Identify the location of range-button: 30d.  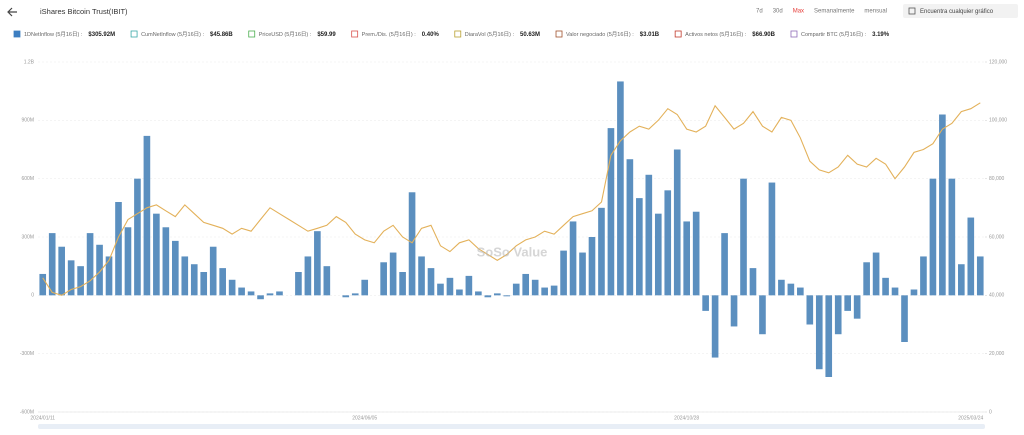
(778, 12).